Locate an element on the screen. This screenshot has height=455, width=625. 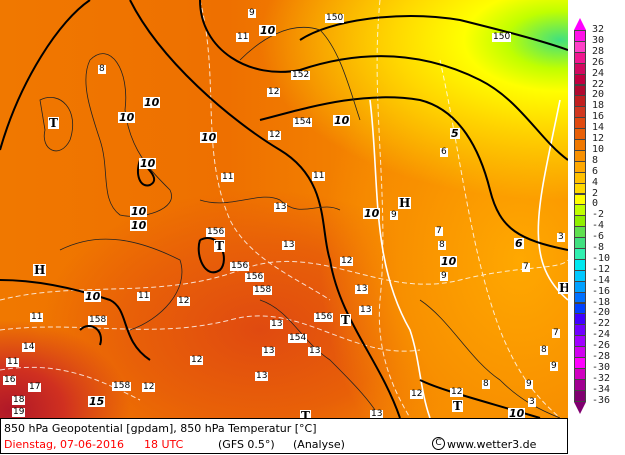
legend-tick-label: -16 is located at coordinates (601, 291).